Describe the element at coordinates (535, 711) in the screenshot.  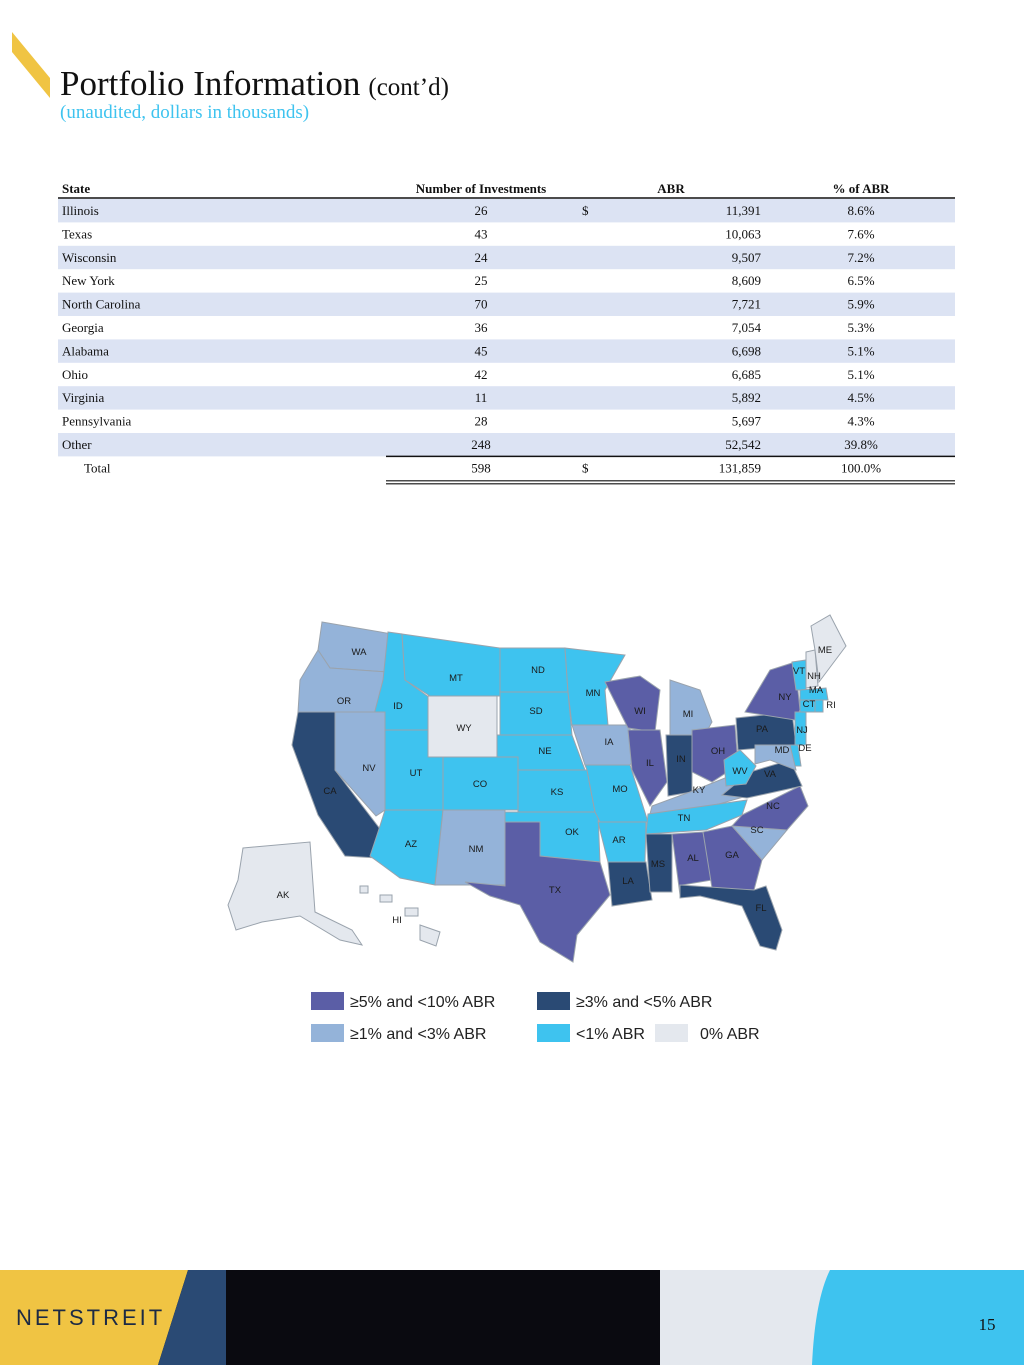
I see `state-label: SD` at that location.